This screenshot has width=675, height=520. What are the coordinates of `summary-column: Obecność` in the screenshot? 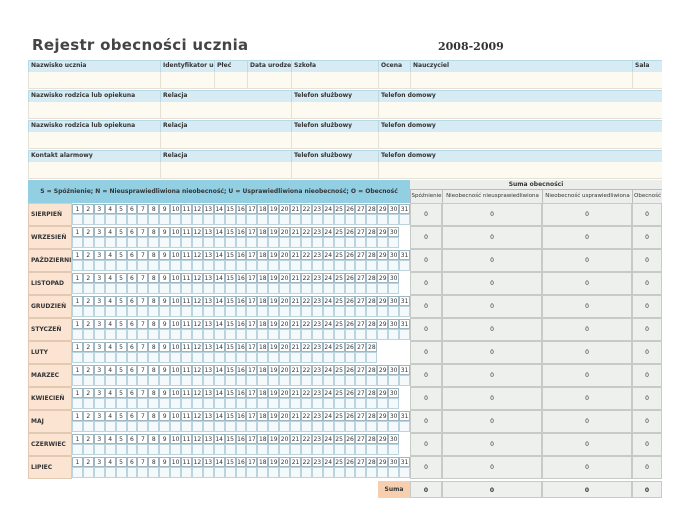 It's located at (647, 196).